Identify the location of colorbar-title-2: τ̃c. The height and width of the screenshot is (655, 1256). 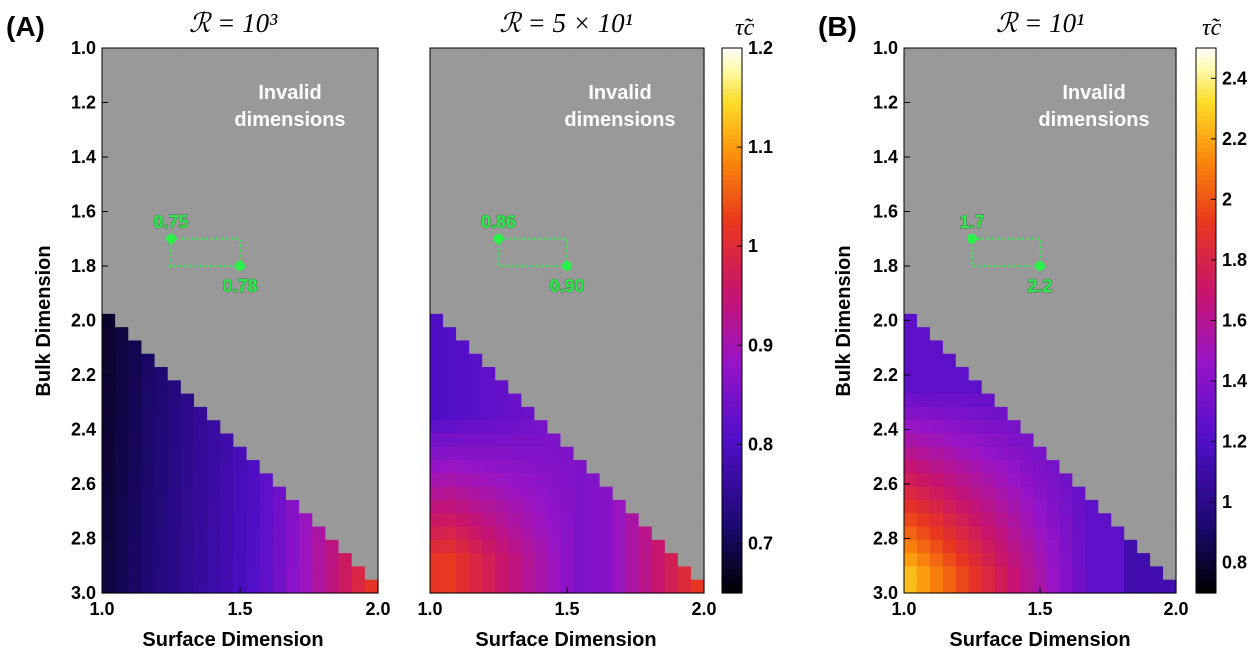
(1212, 28).